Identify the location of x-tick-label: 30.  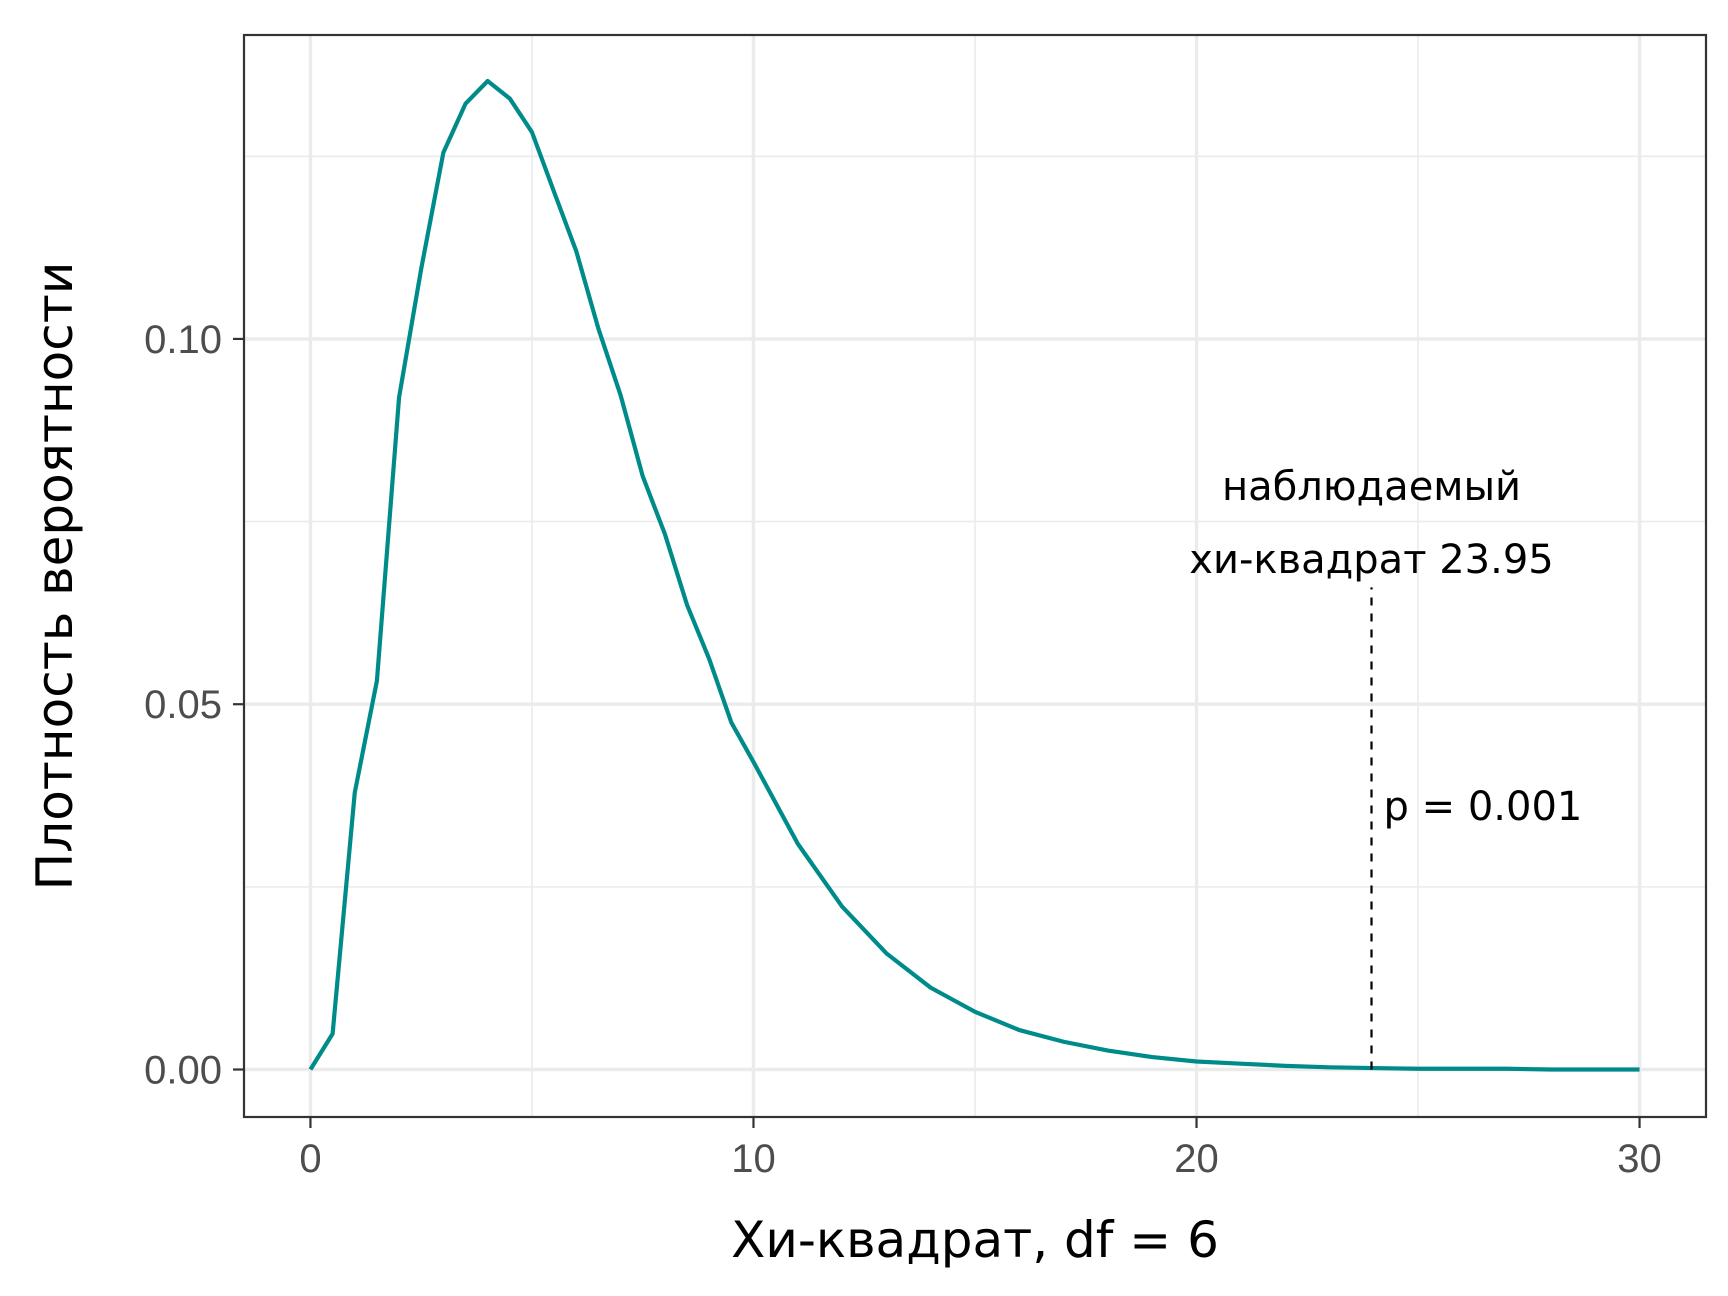
(1639, 1159).